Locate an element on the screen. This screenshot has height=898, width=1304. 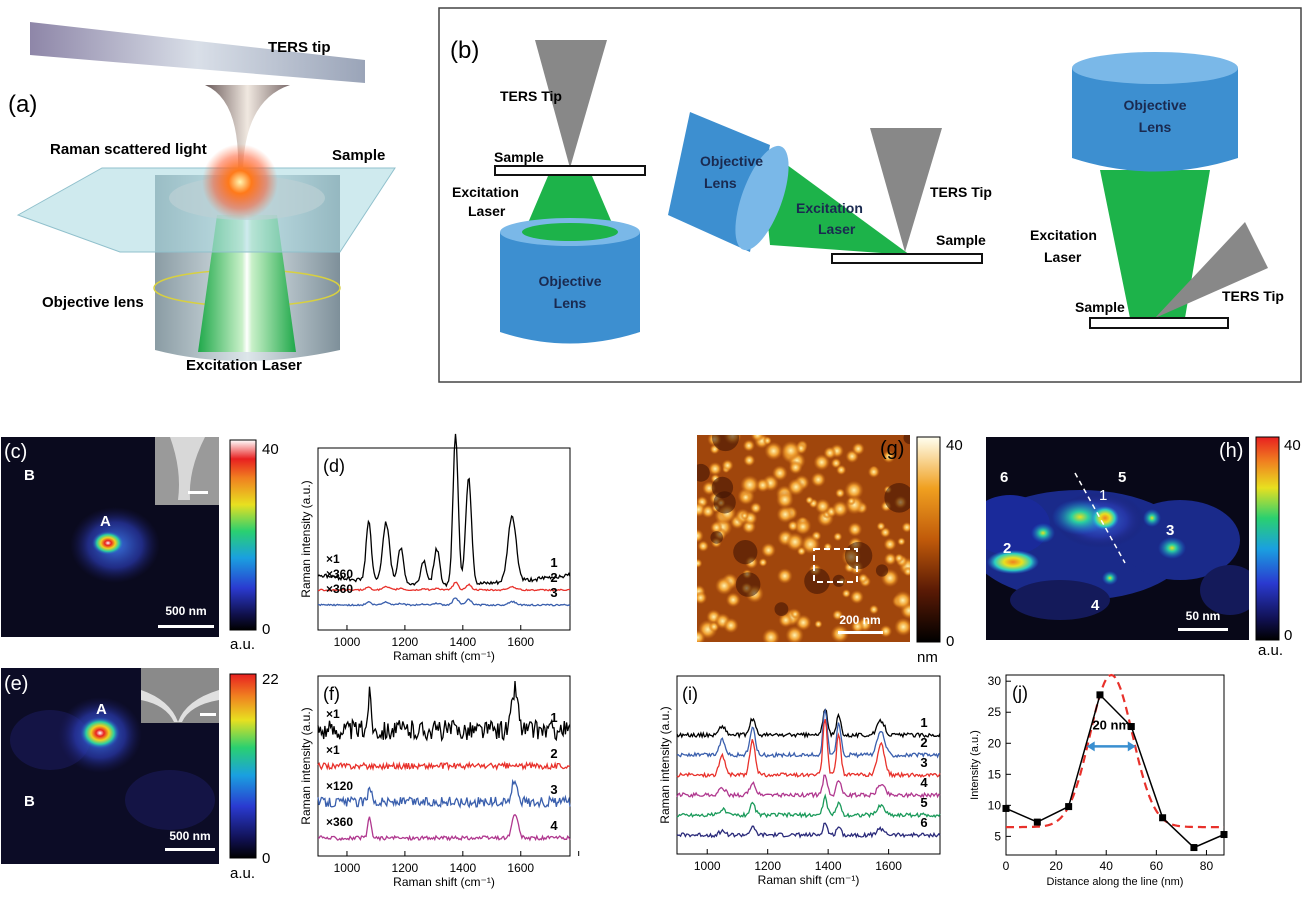
colorbar-c-min: 0 is located at coordinates (266, 629).